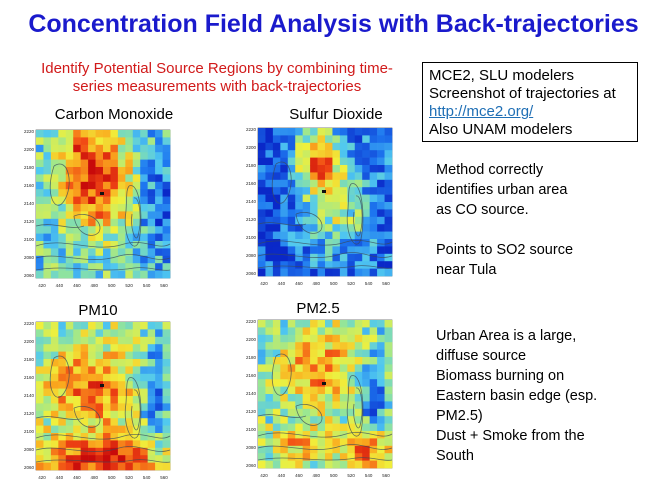  What do you see at coordinates (500, 376) in the screenshot?
I see `note-line: Biomass burning on` at bounding box center [500, 376].